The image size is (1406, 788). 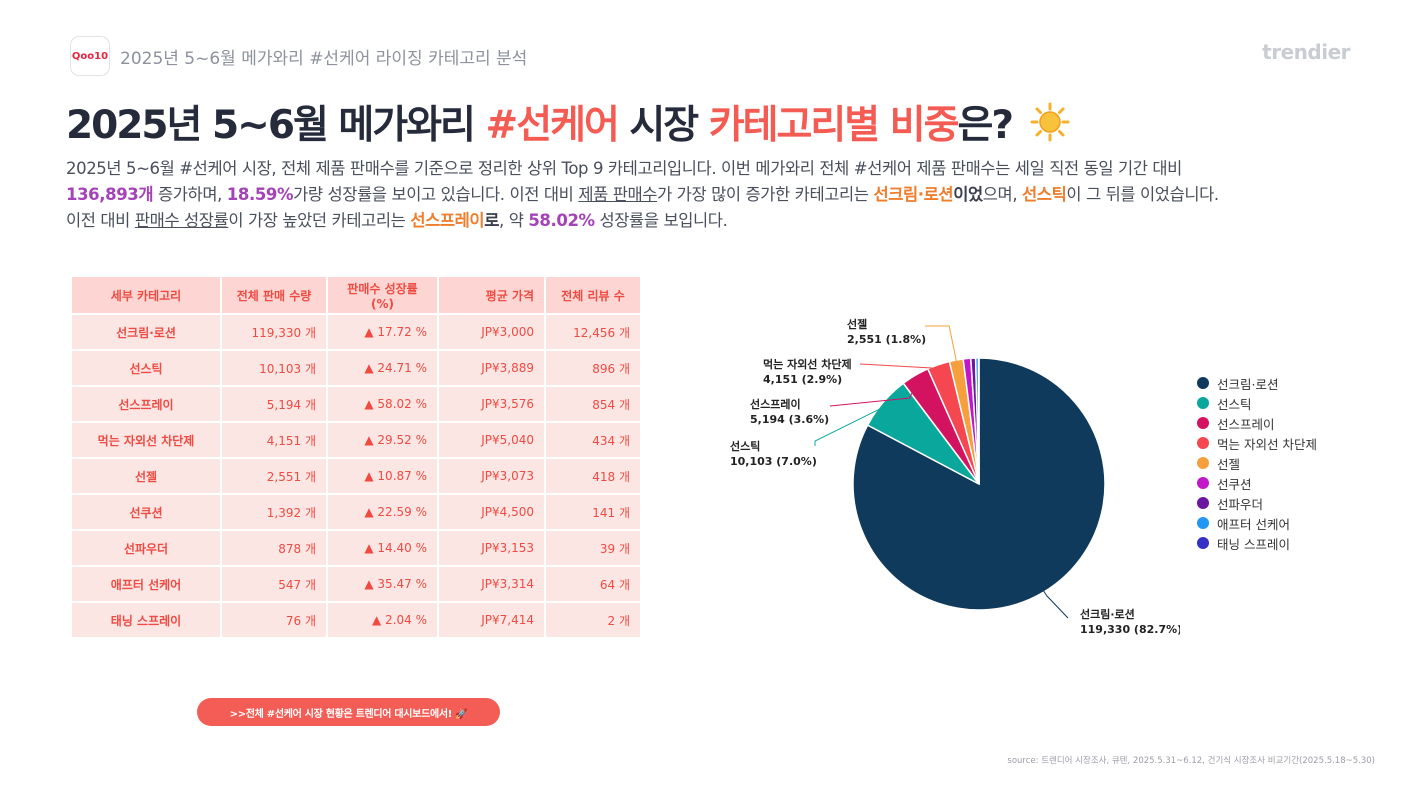 What do you see at coordinates (1257, 443) in the screenshot?
I see `legend-item: 먹는 자외선 차단제` at bounding box center [1257, 443].